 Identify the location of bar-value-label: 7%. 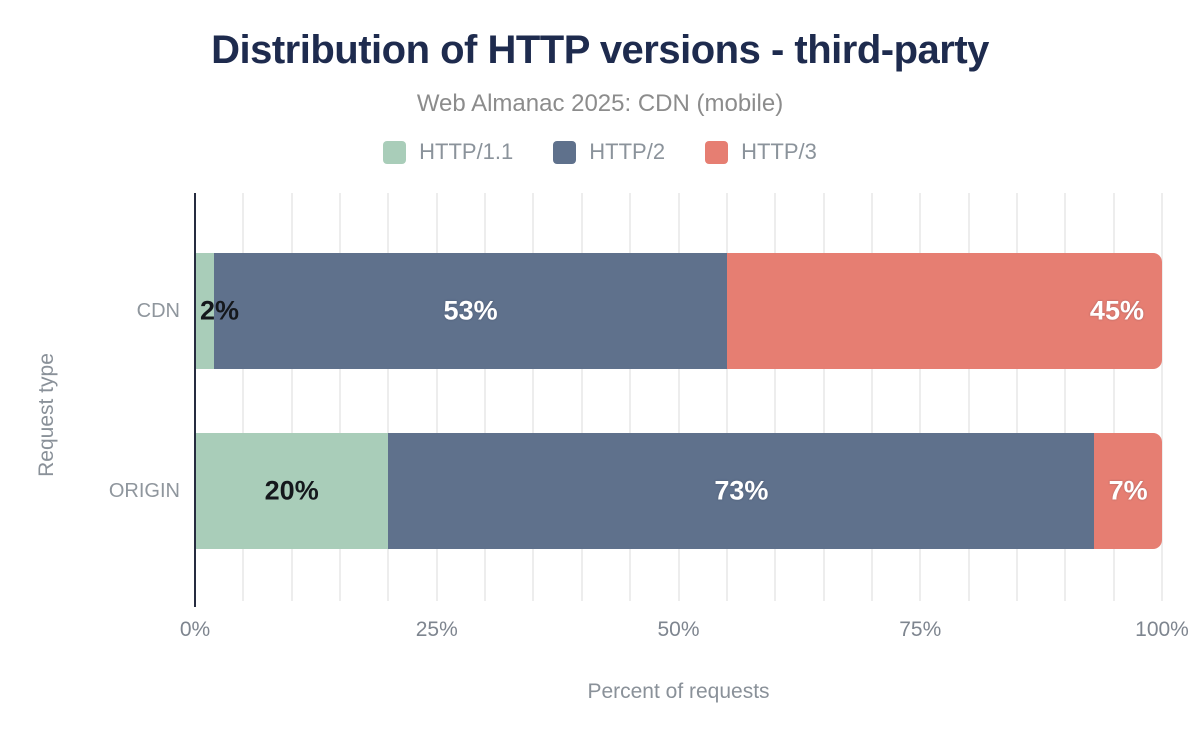
(1128, 490).